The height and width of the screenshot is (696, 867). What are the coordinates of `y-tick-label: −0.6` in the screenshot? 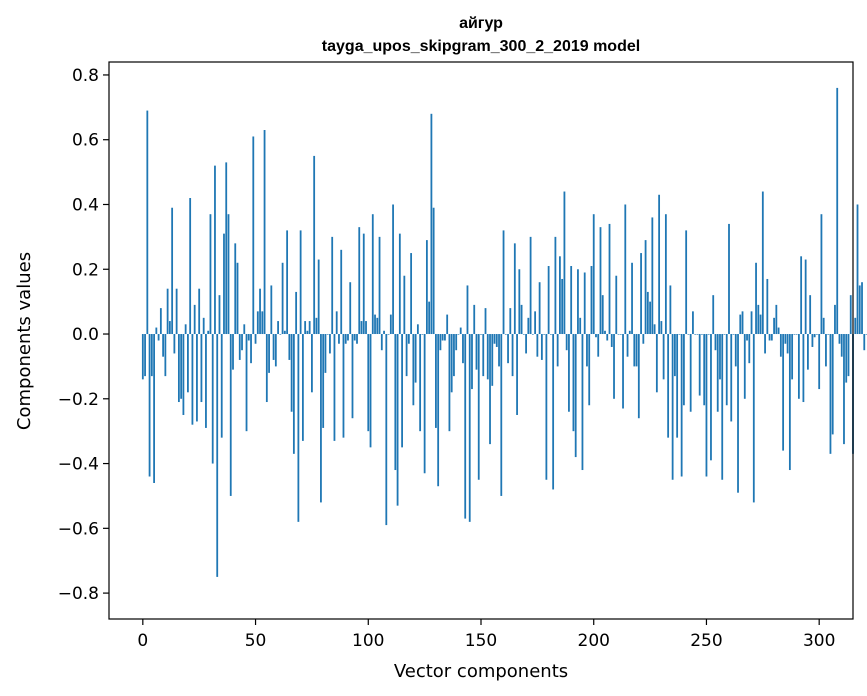 It's located at (78, 529).